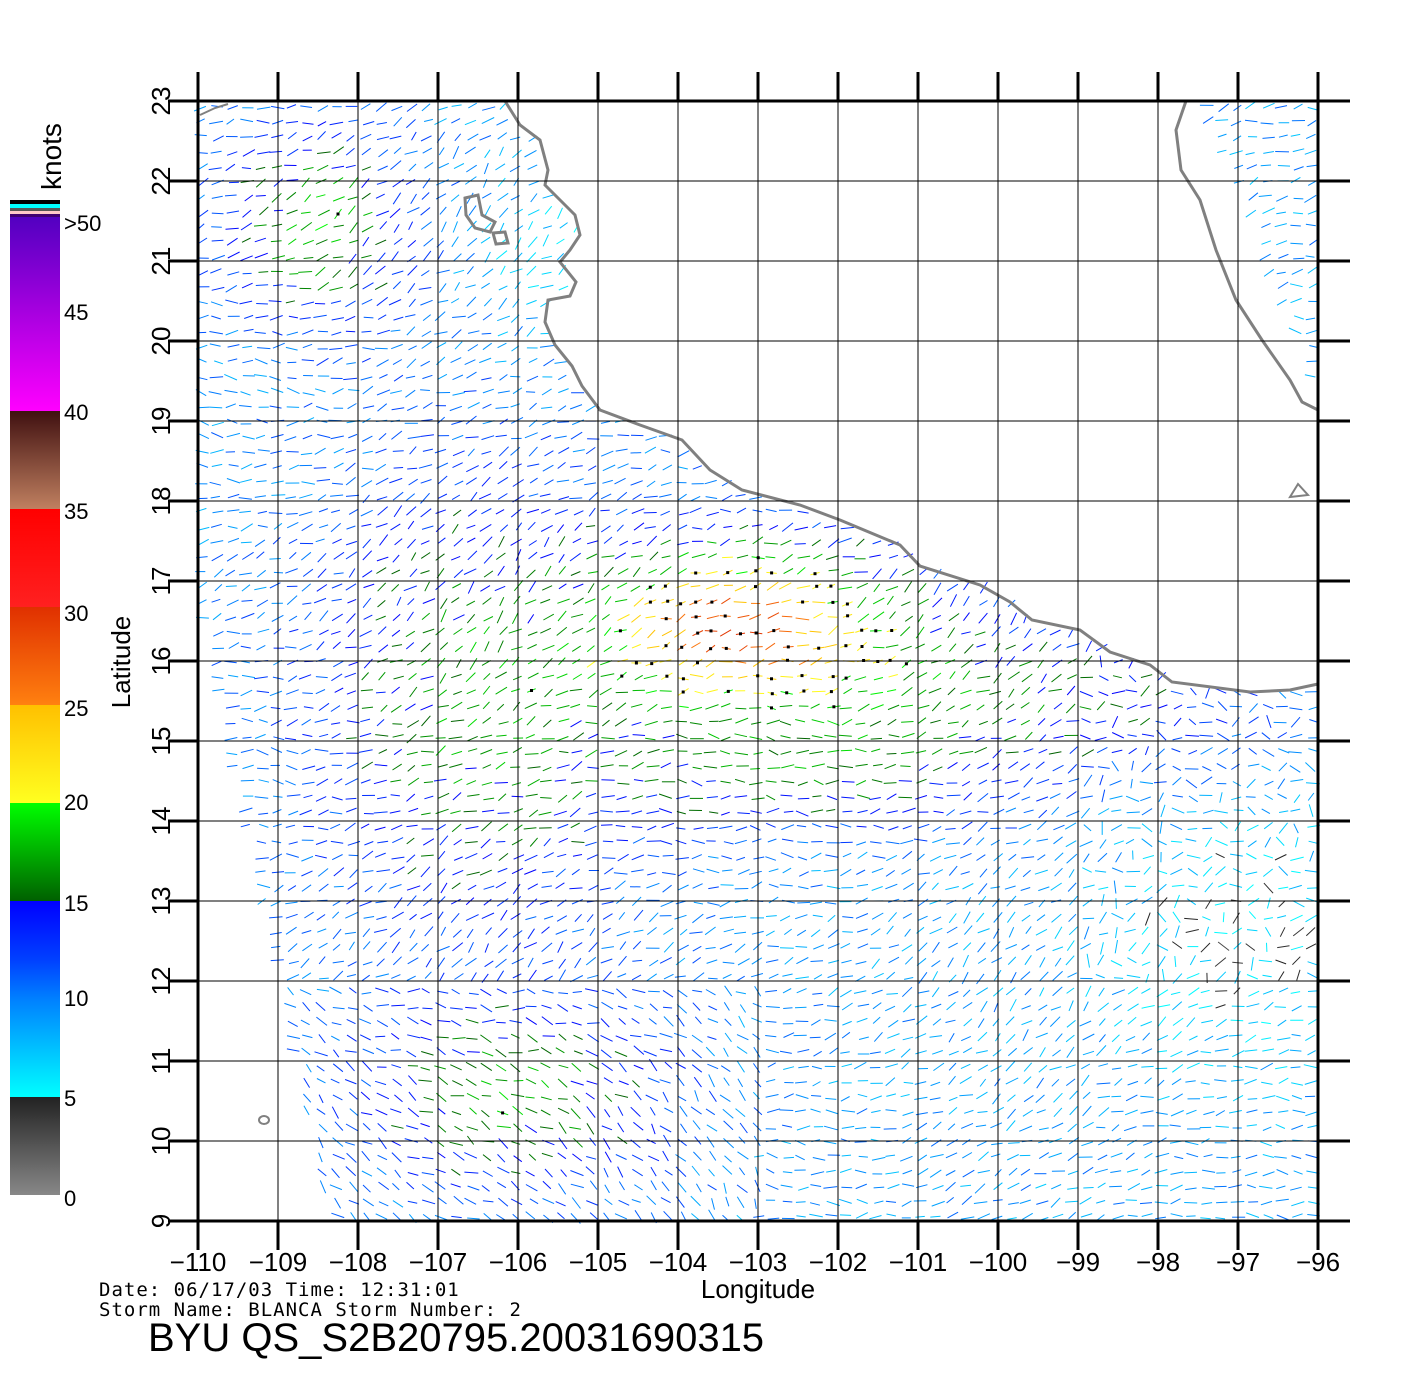  What do you see at coordinates (834, 707) in the screenshot?
I see `rain-flag-dot` at bounding box center [834, 707].